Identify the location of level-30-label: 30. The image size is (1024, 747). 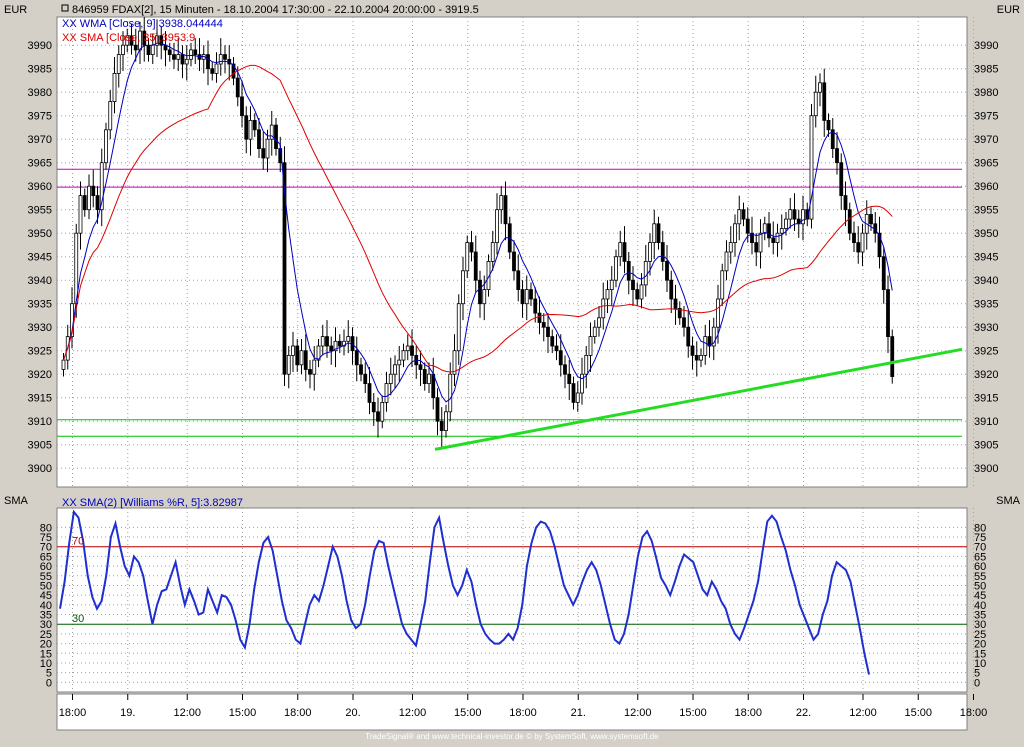
(78, 619).